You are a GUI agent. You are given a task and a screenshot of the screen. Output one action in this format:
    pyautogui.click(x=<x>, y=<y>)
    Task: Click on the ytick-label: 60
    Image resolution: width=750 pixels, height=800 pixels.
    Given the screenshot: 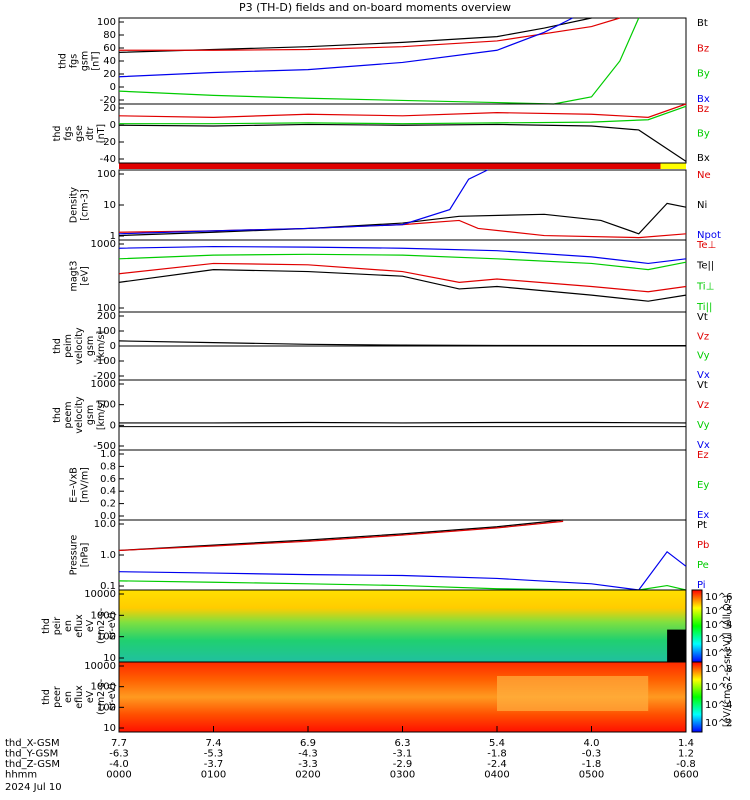 What is the action you would take?
    pyautogui.click(x=109, y=48)
    